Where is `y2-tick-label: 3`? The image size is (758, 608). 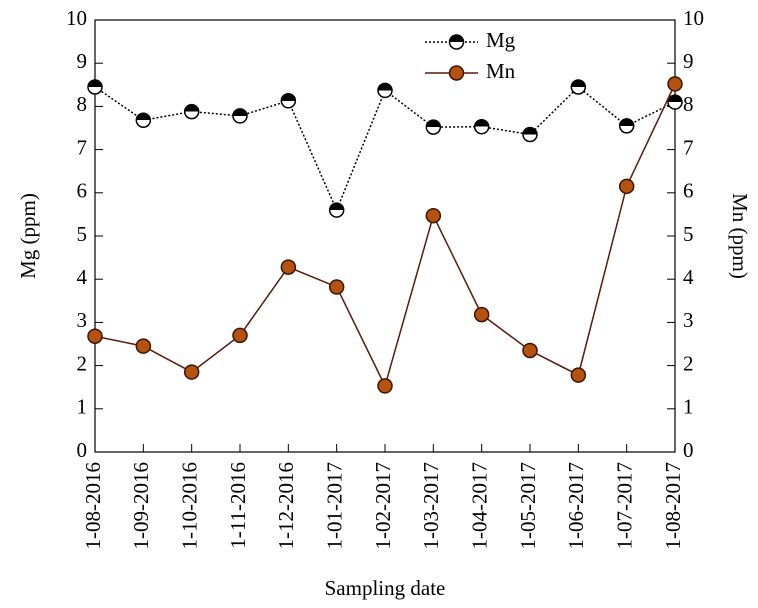
y2-tick-label: 3 is located at coordinates (688, 320).